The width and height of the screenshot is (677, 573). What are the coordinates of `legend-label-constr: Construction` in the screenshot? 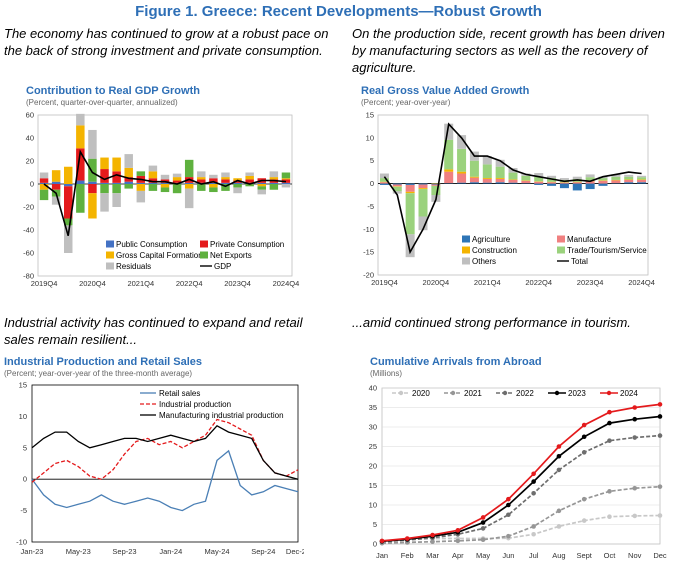 It's located at (494, 250).